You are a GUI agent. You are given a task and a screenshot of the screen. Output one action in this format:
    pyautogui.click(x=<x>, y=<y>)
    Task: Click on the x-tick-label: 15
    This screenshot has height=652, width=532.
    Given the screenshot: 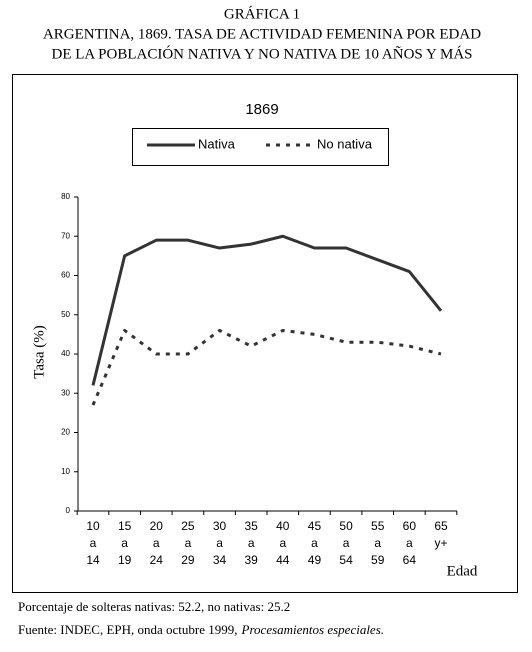 What is the action you would take?
    pyautogui.click(x=125, y=526)
    